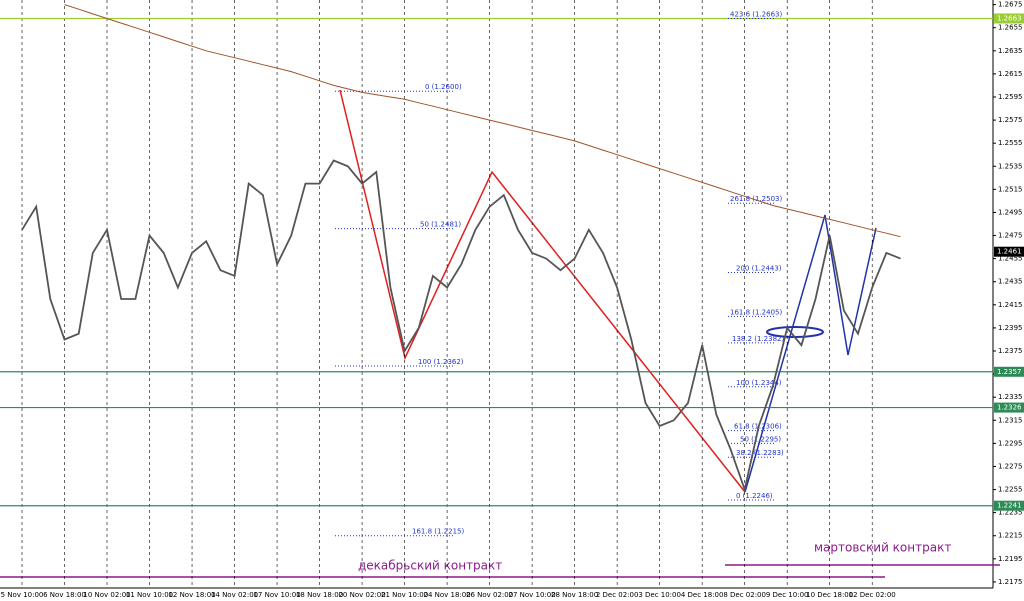  I want to click on y-tick-label: 1.2535, so click(1010, 166).